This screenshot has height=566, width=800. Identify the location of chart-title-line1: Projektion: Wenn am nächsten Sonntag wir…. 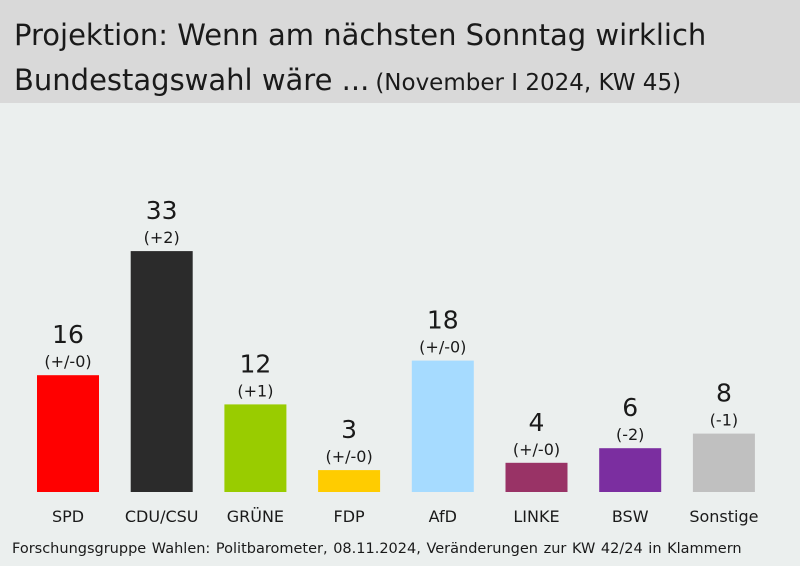
(360, 35).